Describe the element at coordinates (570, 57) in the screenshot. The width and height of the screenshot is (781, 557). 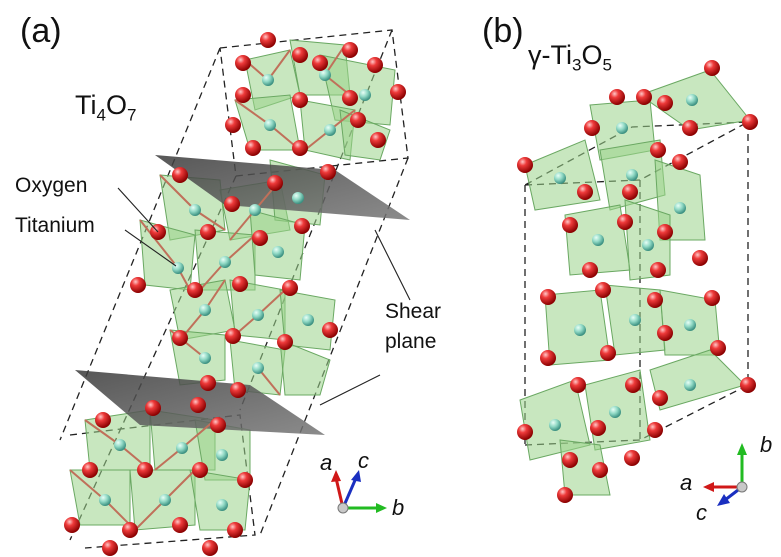
I see `panel-b-formula: γ-Ti3O5` at that location.